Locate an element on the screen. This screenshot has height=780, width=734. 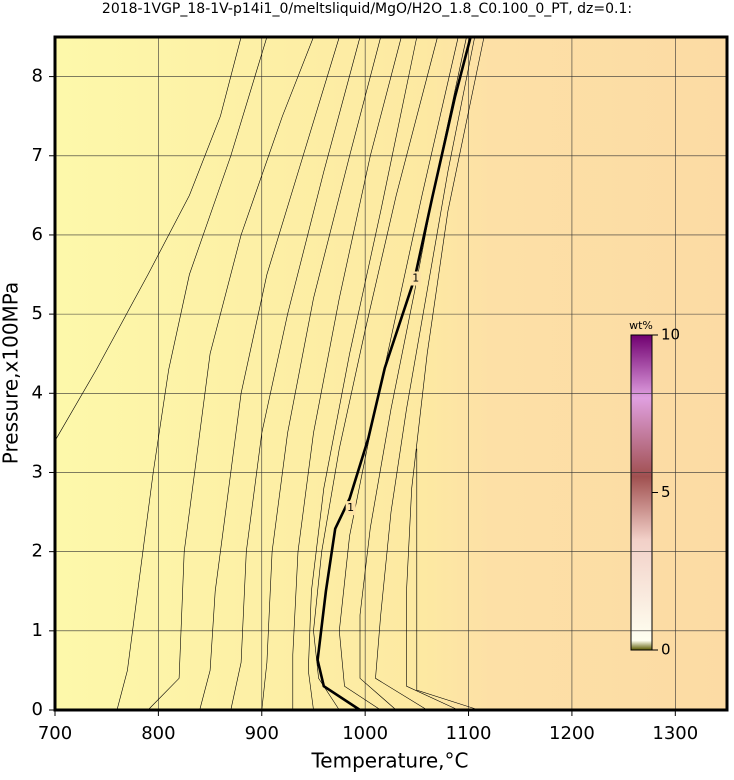
y-tick-label: 2 is located at coordinates (37, 551).